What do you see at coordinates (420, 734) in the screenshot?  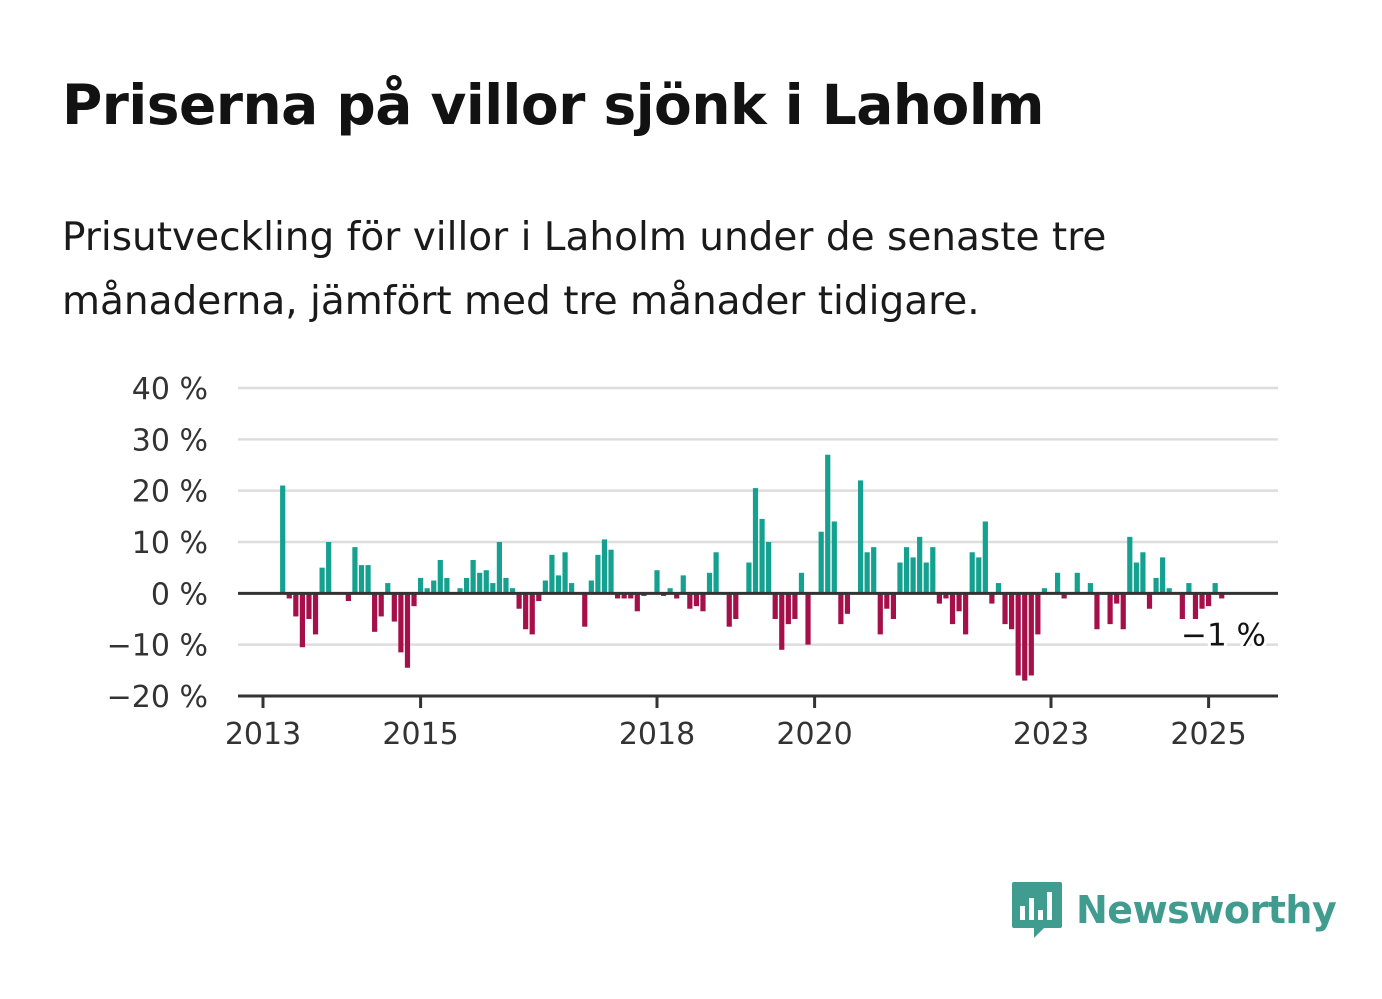 I see `x-tick-label: 2015` at bounding box center [420, 734].